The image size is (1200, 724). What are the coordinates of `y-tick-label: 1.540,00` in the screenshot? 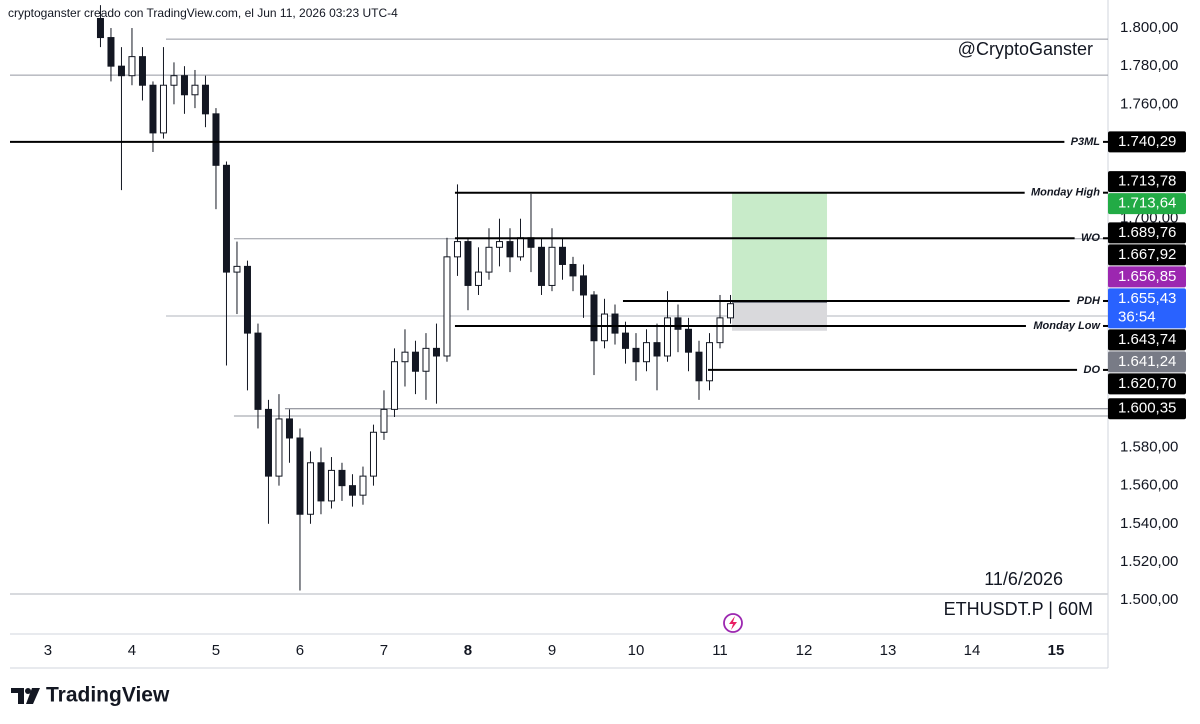 It's located at (1149, 523).